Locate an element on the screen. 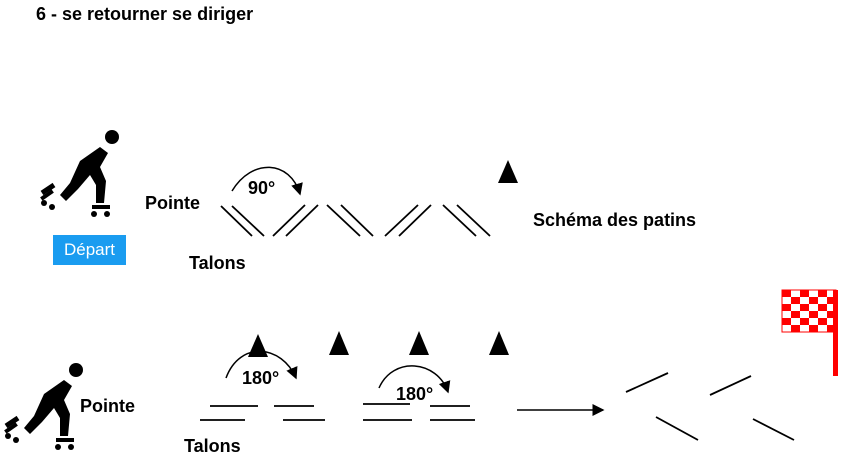  depart-badge: Départ is located at coordinates (89, 250).